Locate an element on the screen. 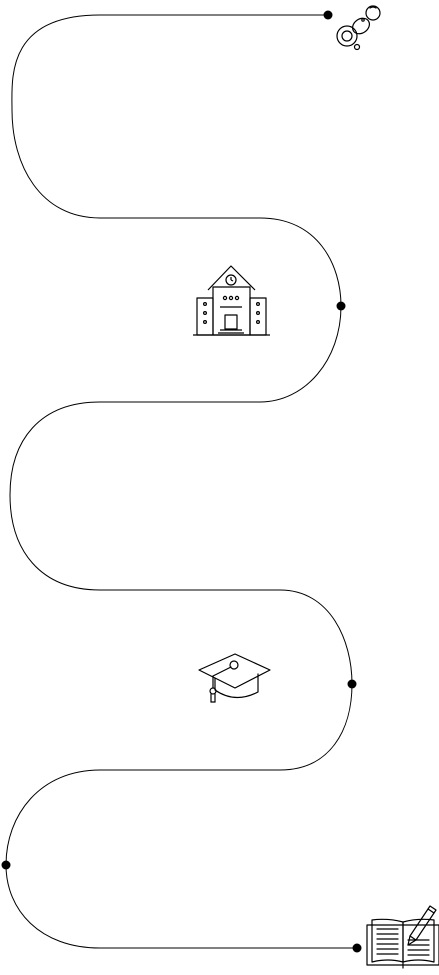 Image resolution: width=439 pixels, height=975 pixels. school-building-icon is located at coordinates (231, 300).